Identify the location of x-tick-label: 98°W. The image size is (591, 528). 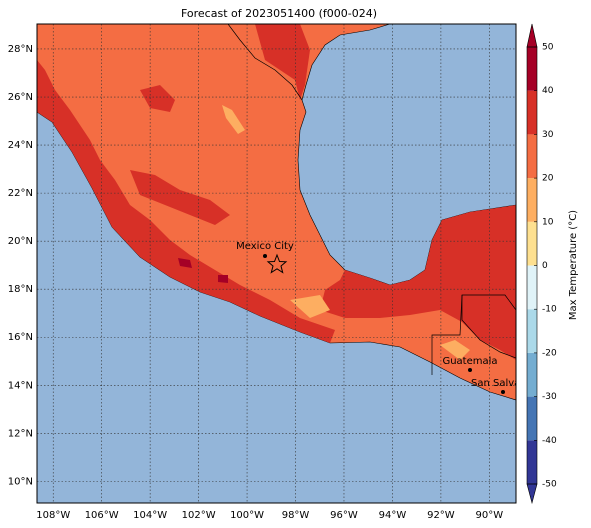
(296, 515).